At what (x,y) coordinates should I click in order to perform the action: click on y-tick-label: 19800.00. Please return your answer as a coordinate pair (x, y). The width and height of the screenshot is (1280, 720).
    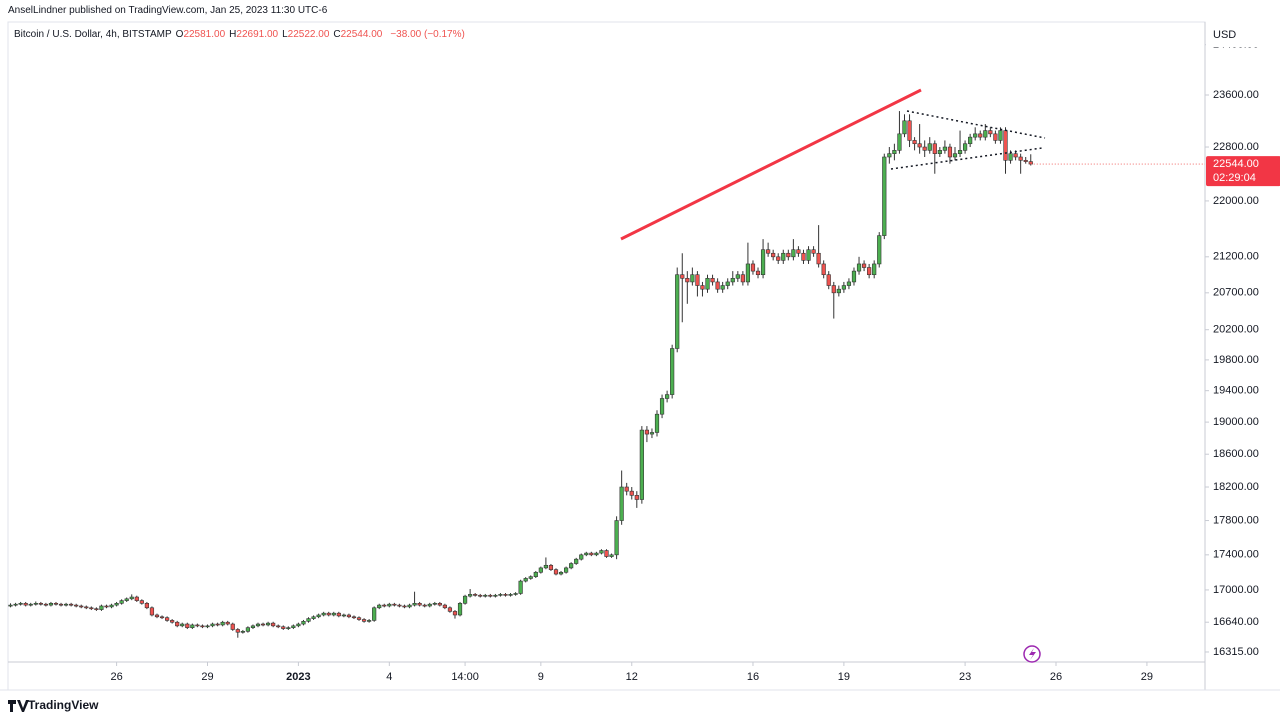
    Looking at the image, I should click on (1236, 360).